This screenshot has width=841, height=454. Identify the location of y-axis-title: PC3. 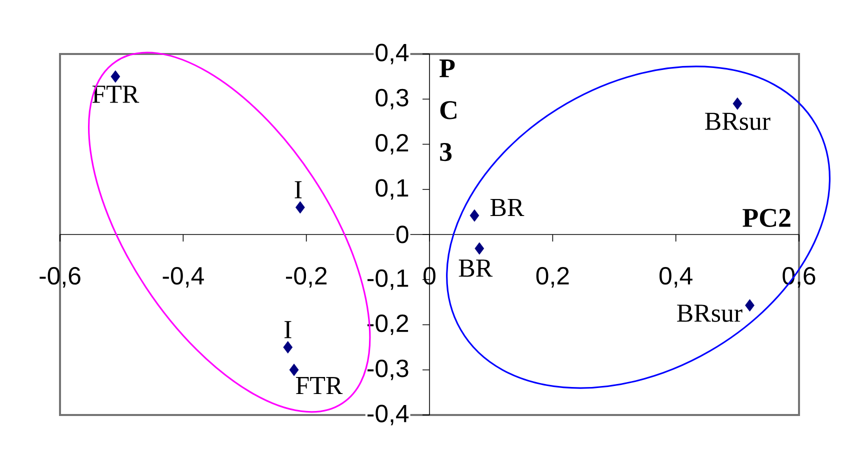
(447, 110).